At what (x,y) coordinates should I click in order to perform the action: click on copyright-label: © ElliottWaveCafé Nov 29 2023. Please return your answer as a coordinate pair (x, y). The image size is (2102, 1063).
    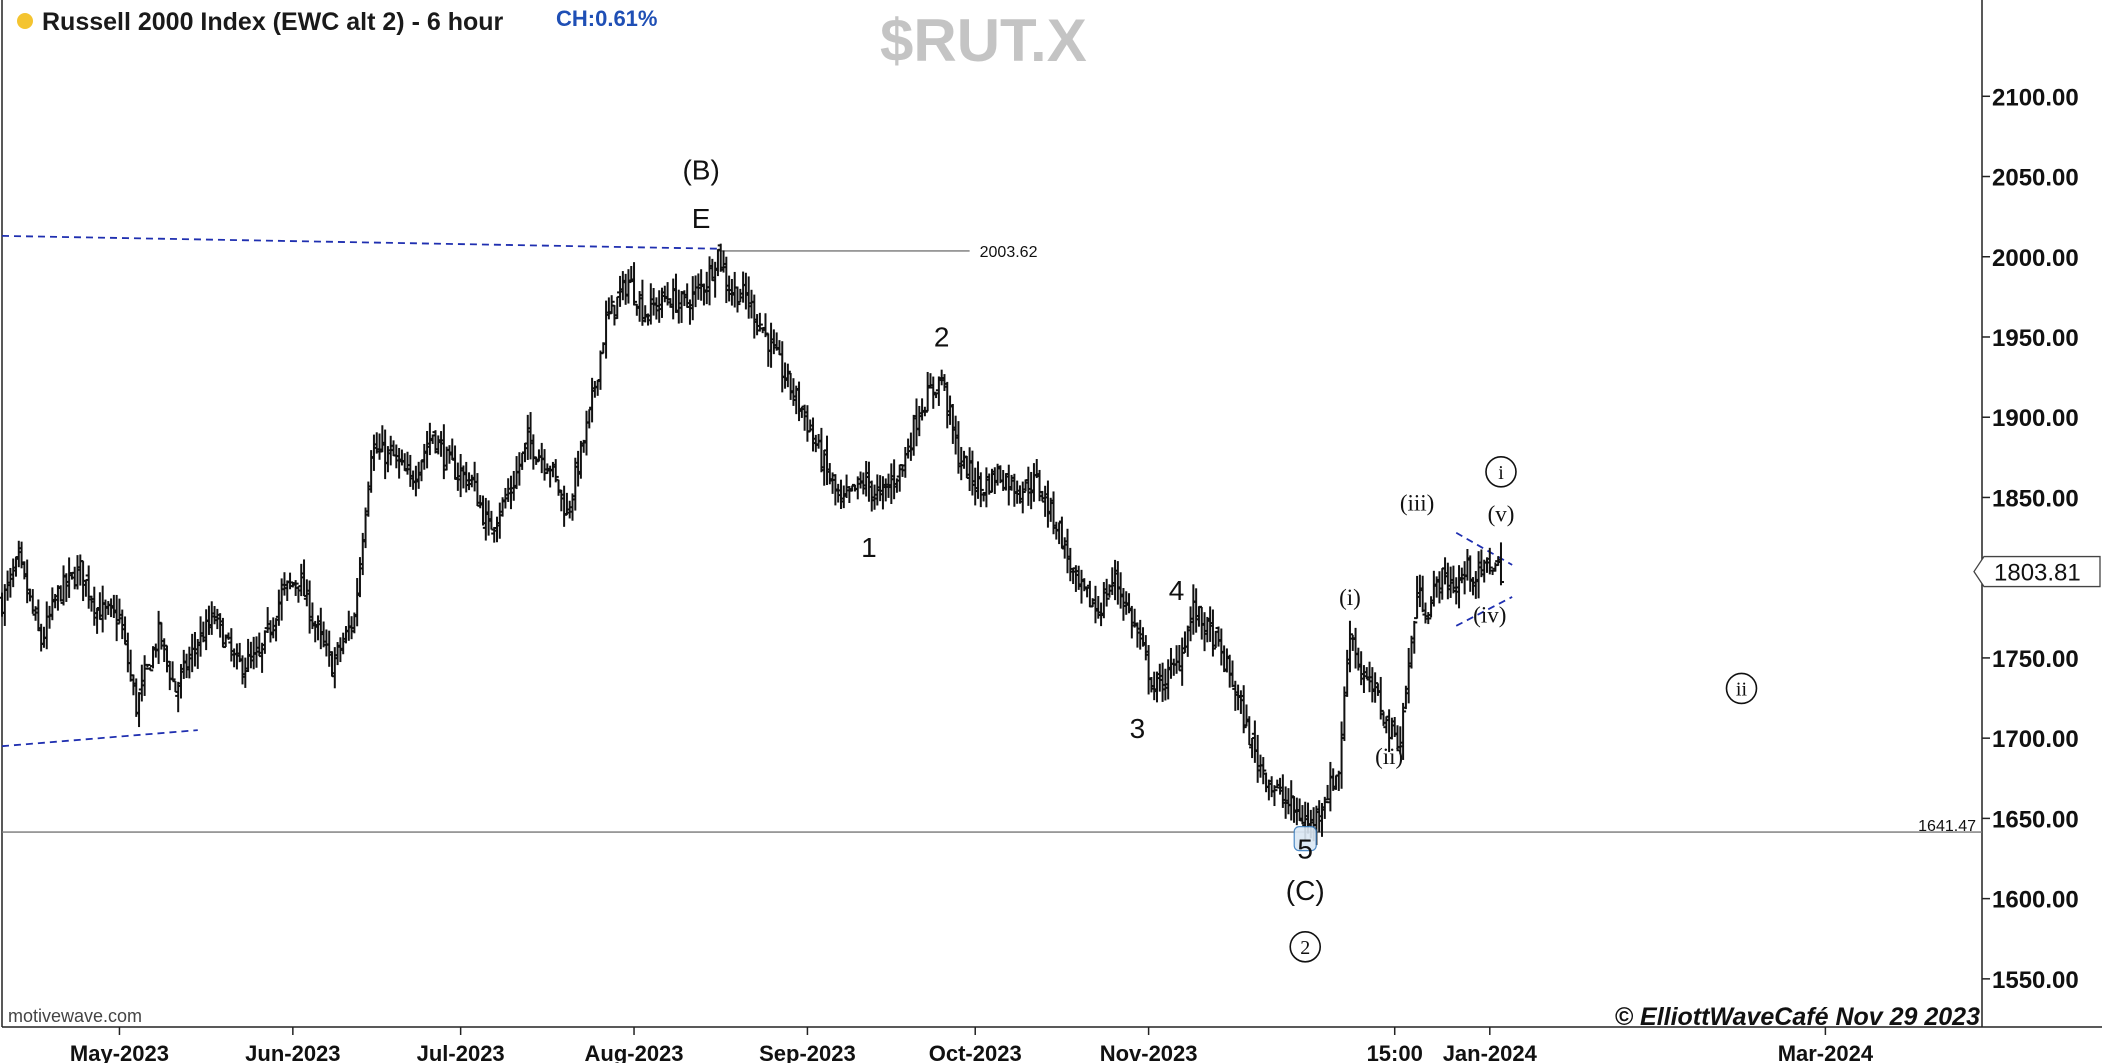
    Looking at the image, I should click on (1797, 1017).